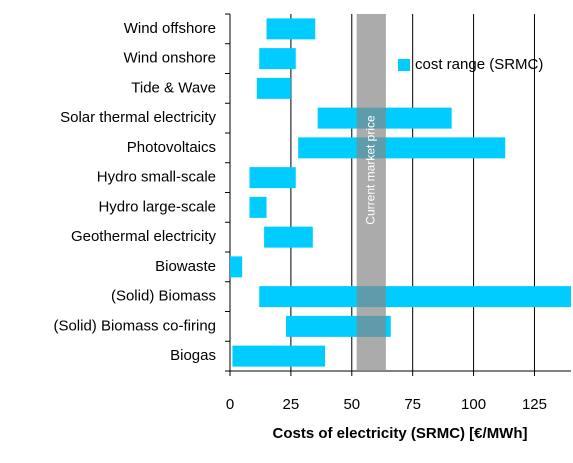 The image size is (573, 463). Describe the element at coordinates (171, 147) in the screenshot. I see `y-tick-label: Photovoltaics` at that location.